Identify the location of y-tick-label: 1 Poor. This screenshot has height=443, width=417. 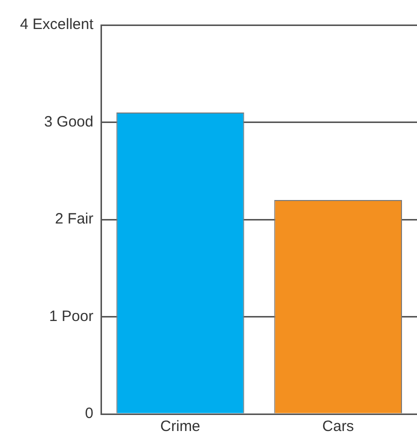
(71, 316).